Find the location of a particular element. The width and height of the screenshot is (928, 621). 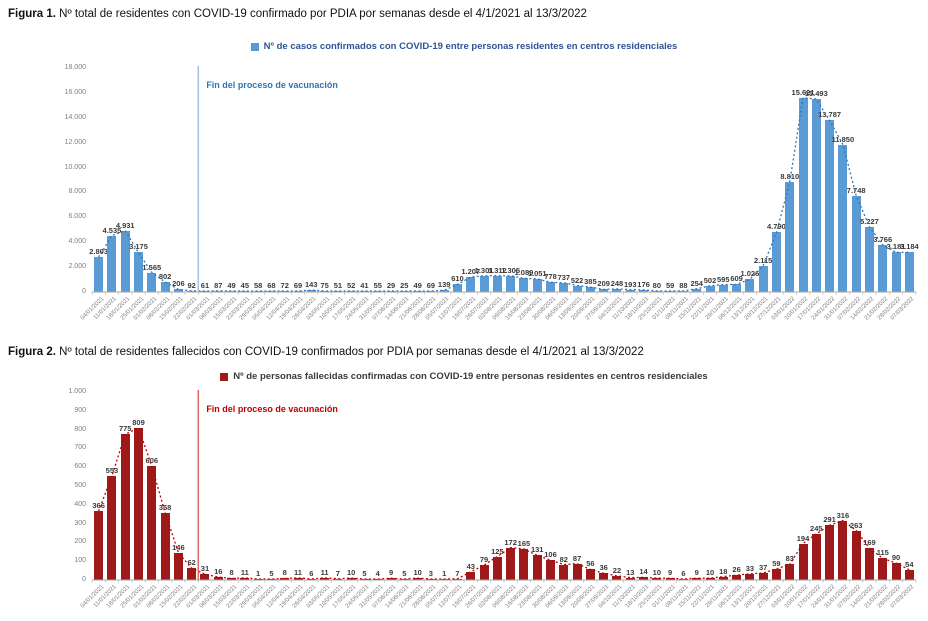

bar-value-label: 15.493 is located at coordinates (816, 94).